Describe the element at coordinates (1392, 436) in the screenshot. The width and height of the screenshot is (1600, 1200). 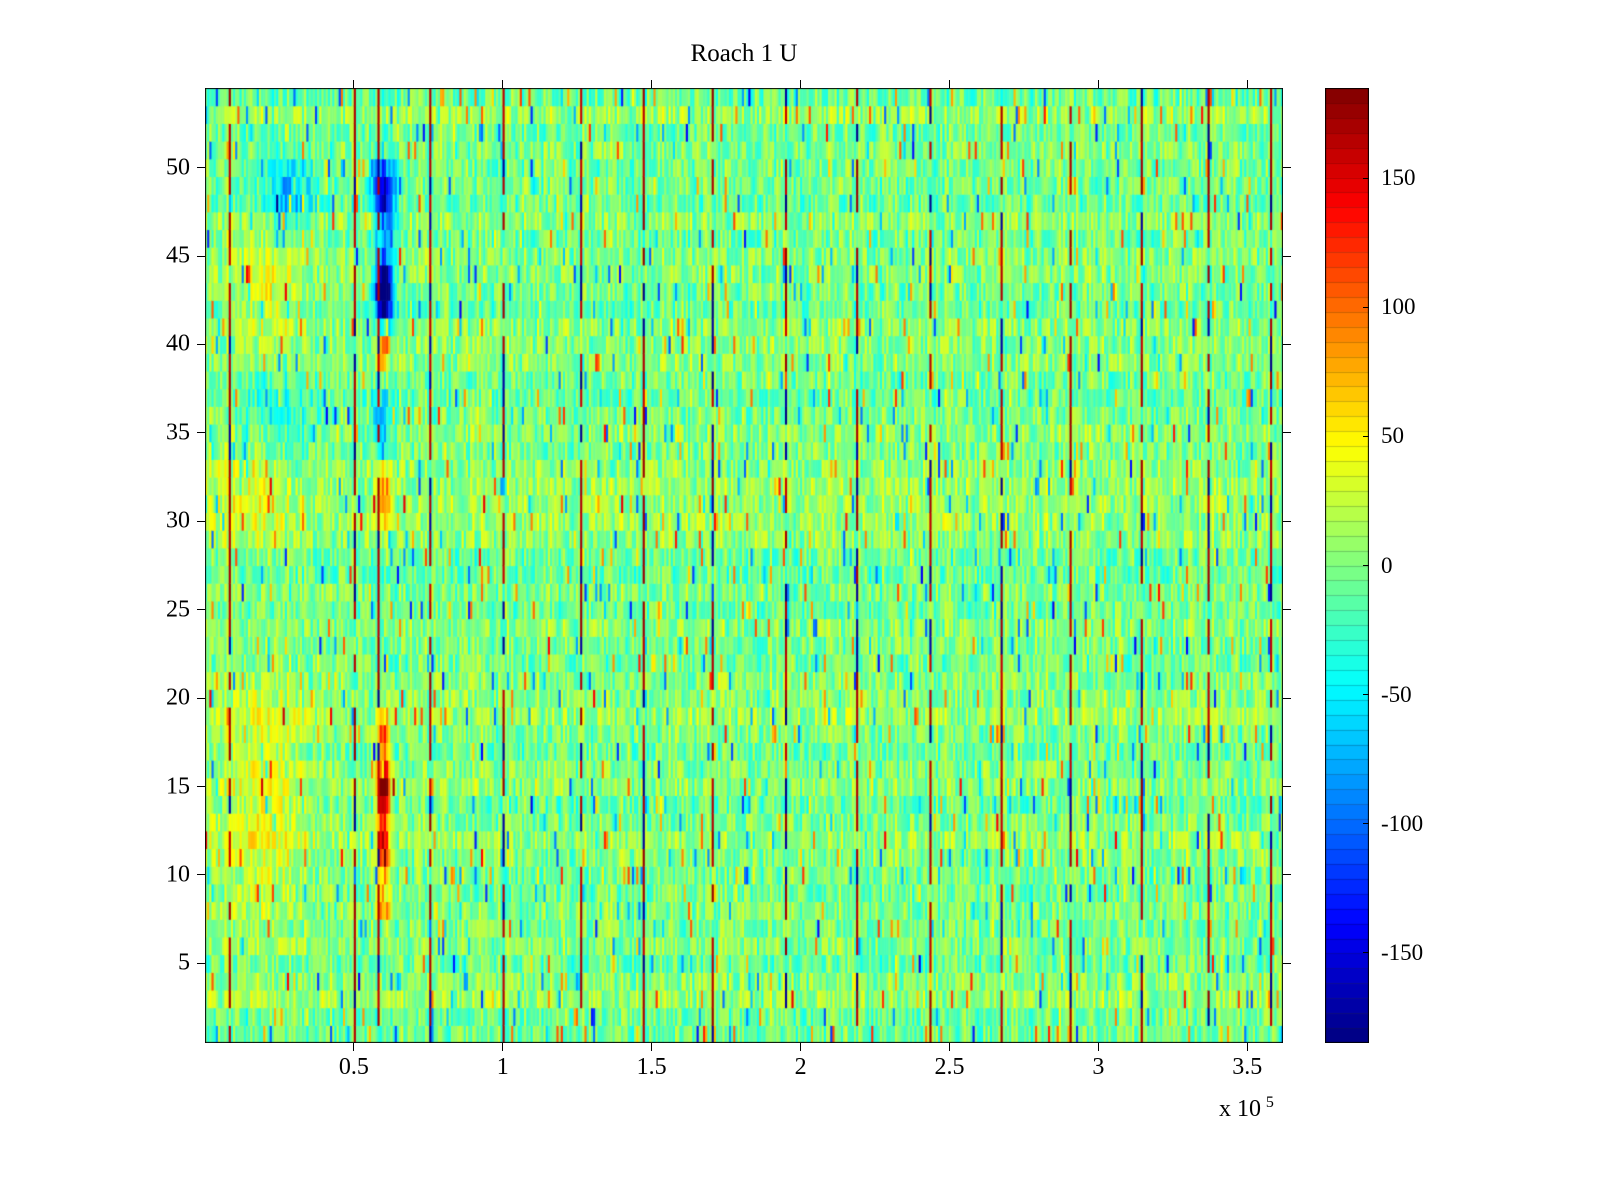
I see `colorbar-tick-label: 50` at that location.